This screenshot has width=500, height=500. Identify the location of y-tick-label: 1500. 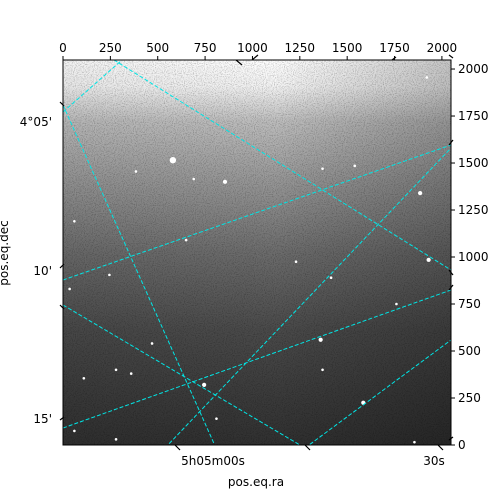
(473, 163).